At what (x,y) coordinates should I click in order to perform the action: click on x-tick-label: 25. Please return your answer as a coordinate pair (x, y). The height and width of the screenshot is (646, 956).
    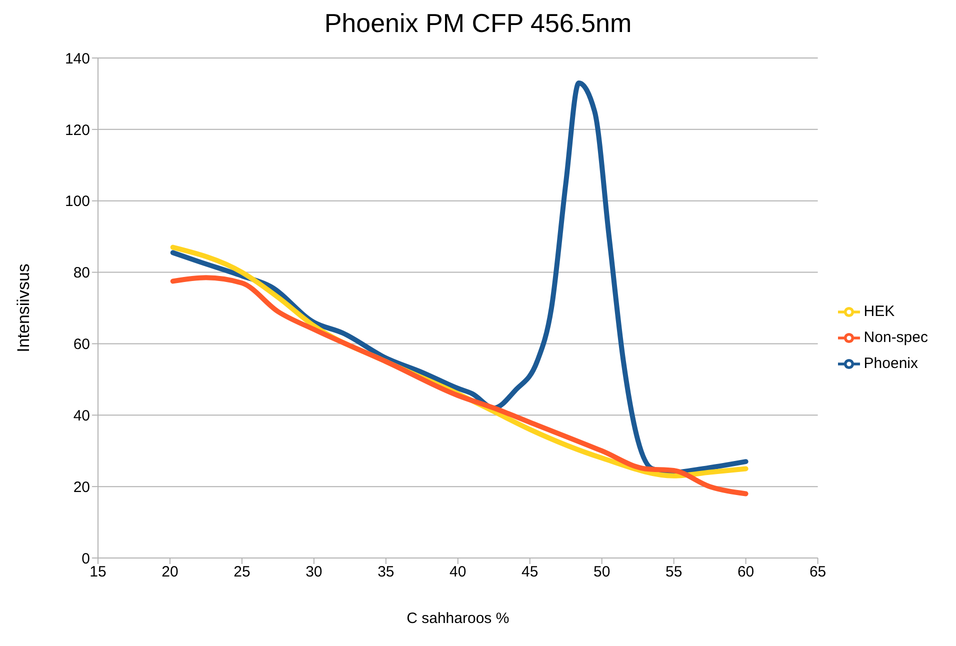
    Looking at the image, I should click on (242, 572).